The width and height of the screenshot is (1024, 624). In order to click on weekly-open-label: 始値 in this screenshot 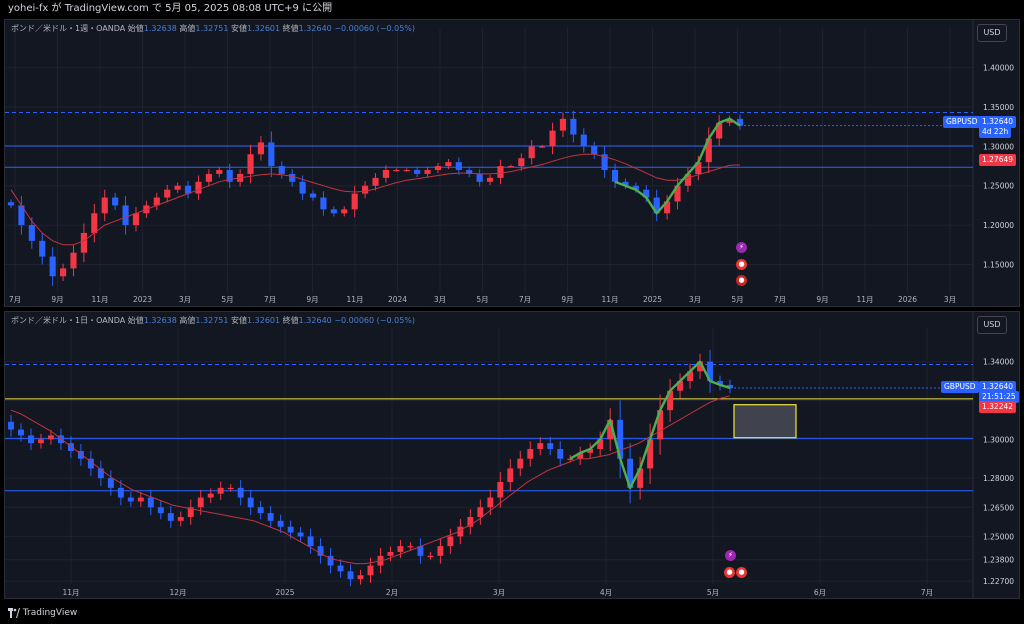, I will do `click(135, 28)`.